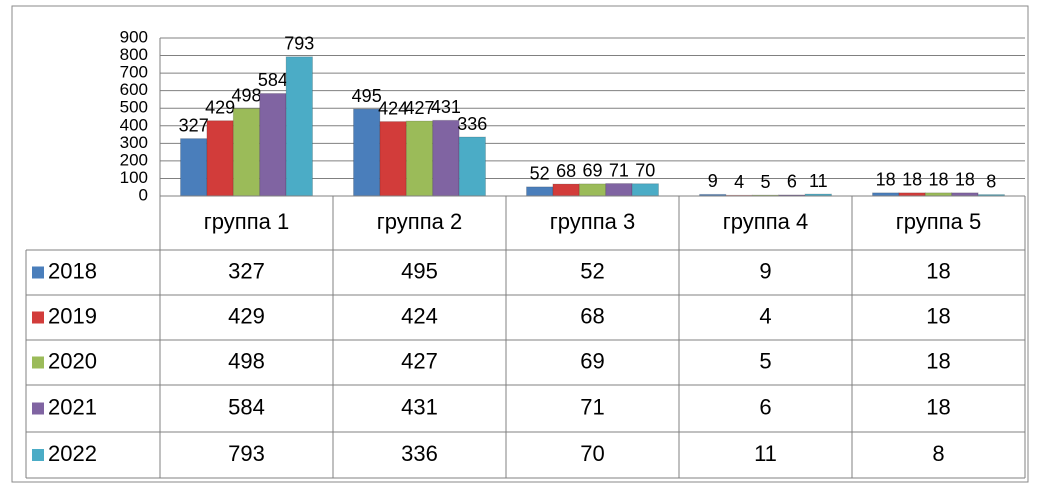 Image resolution: width=1040 pixels, height=488 pixels. I want to click on table-value: 498, so click(246, 360).